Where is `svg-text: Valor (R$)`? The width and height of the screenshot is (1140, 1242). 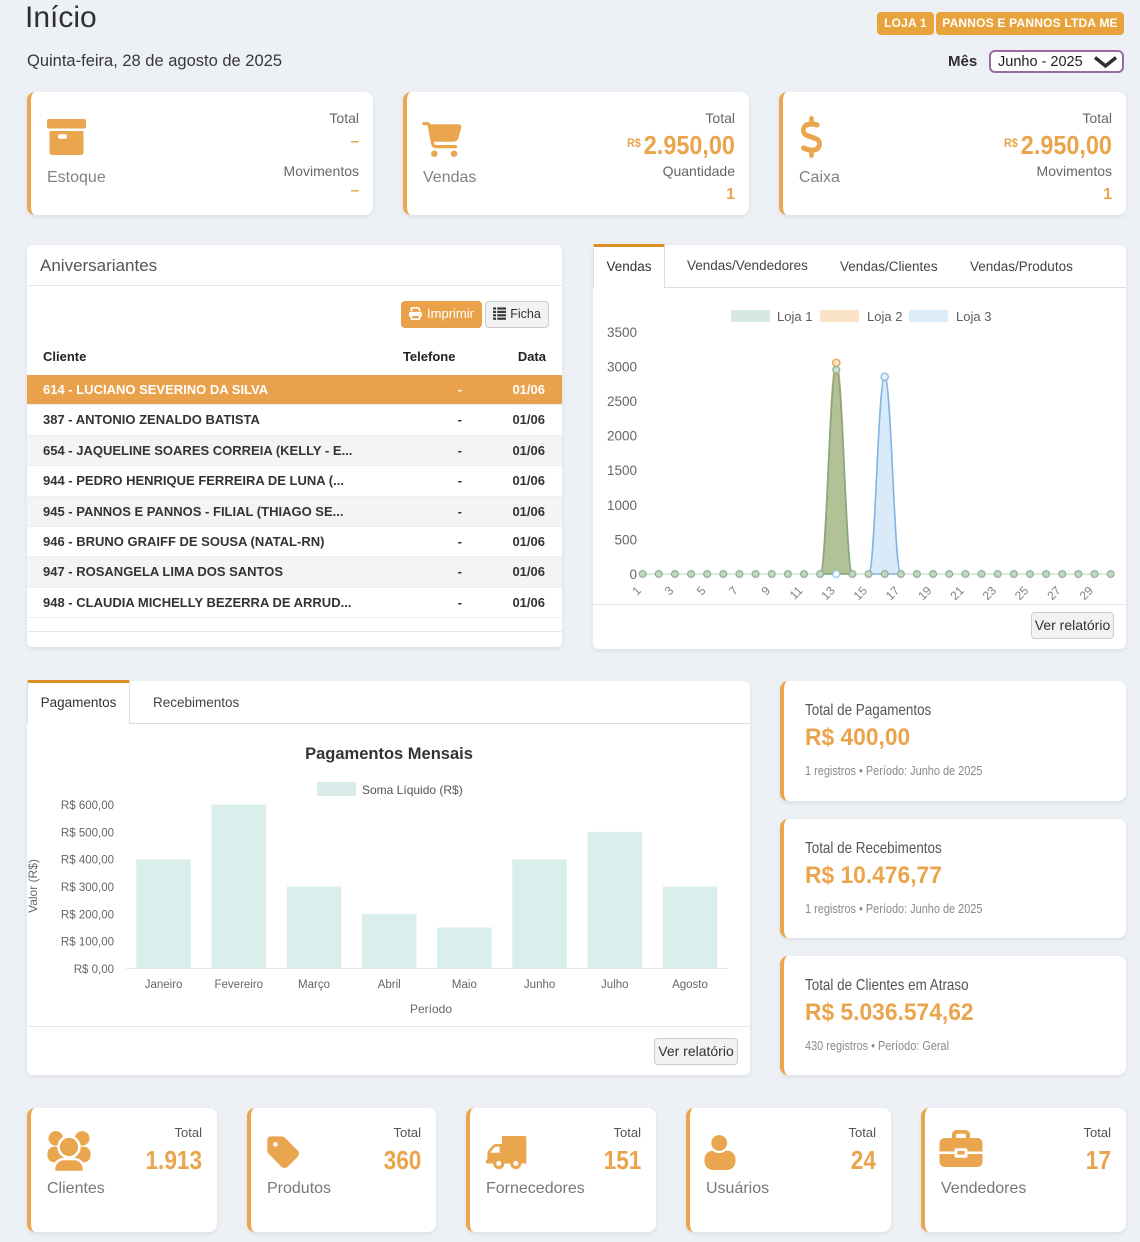
svg-text: Valor (R$) is located at coordinates (33, 886).